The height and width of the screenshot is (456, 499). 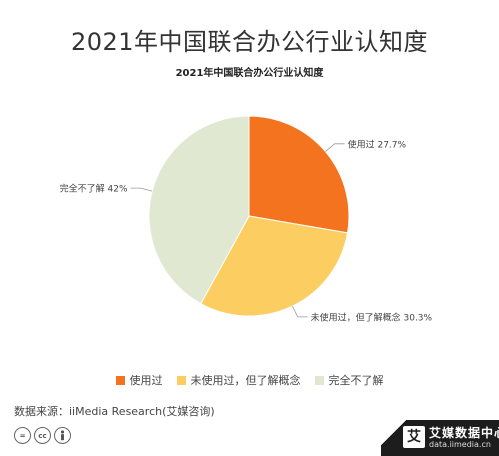 I want to click on page-title: 2021年中国联合办公行业认知度, so click(x=249, y=42).